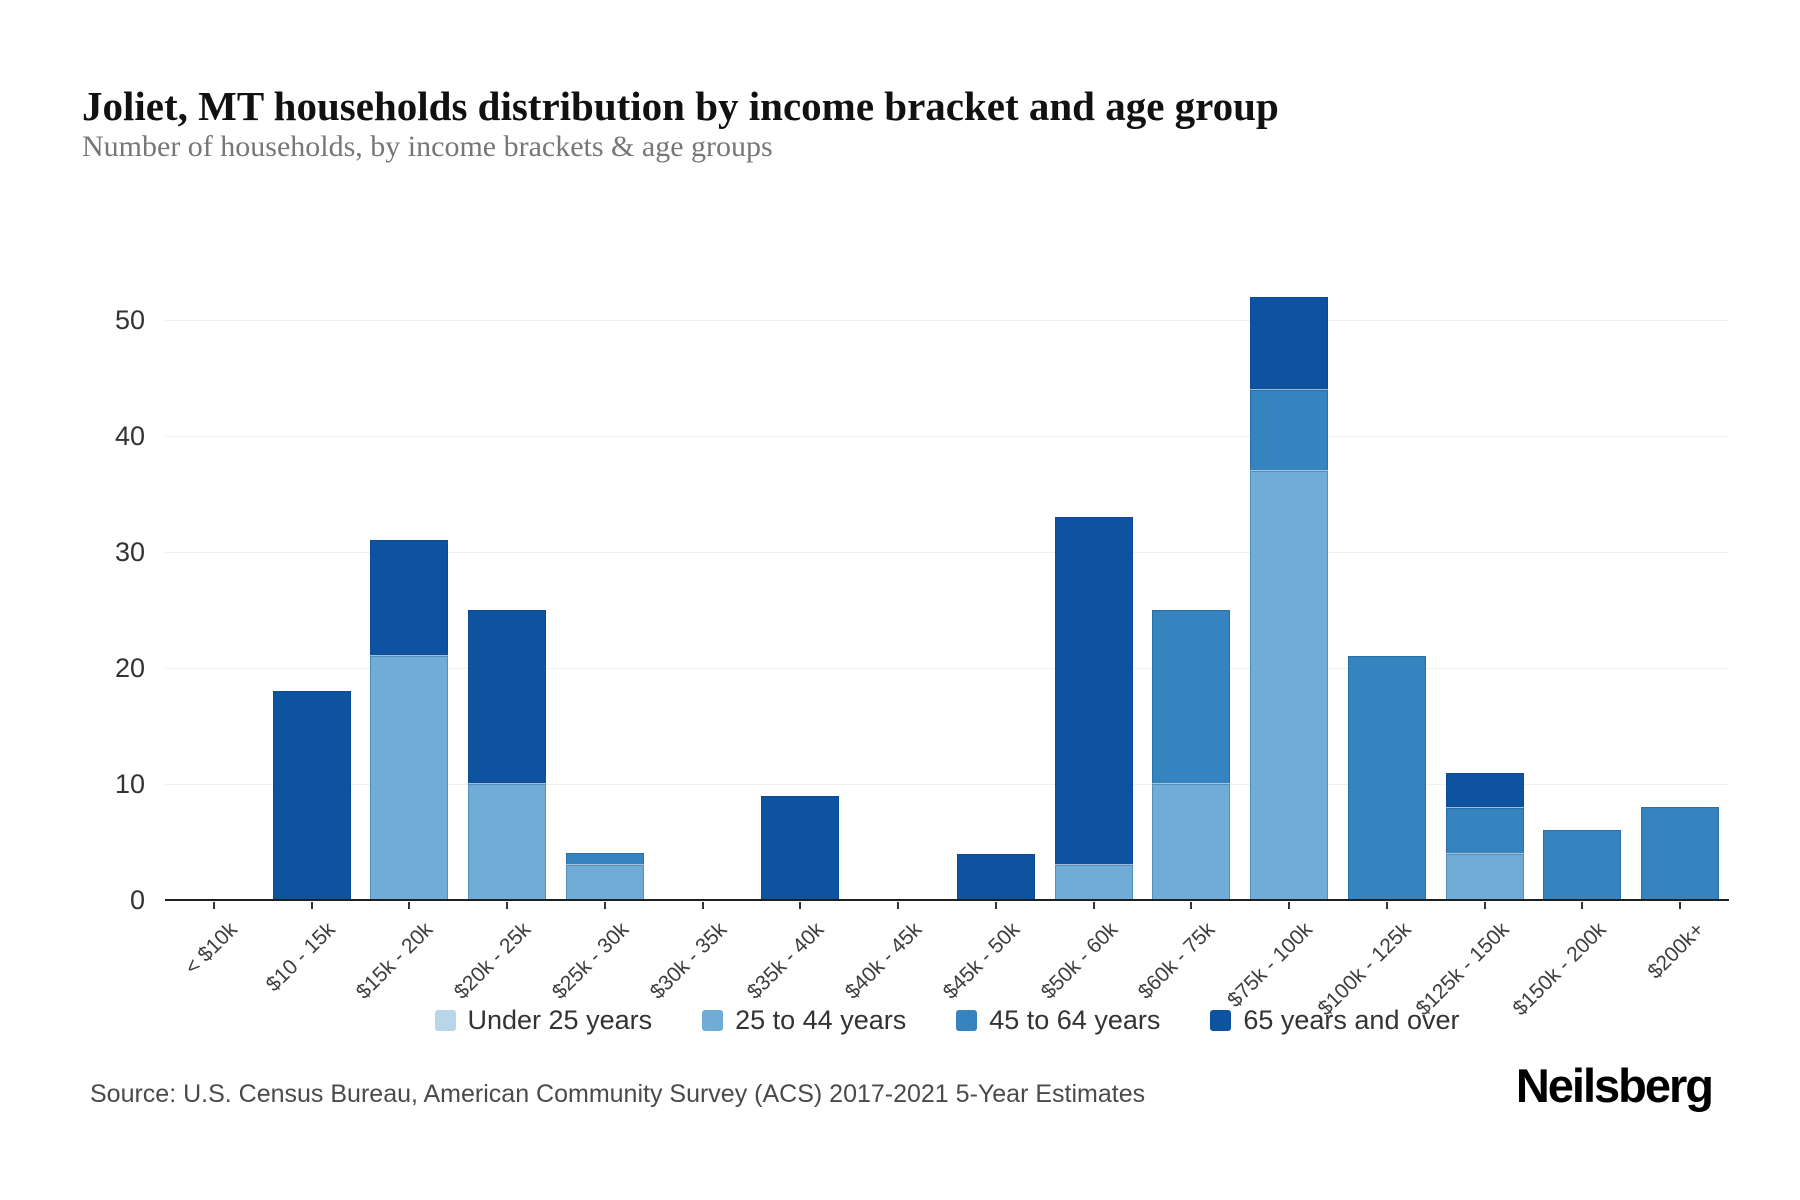 The image size is (1800, 1200). I want to click on y-axis-tick-label: 30, so click(129, 552).